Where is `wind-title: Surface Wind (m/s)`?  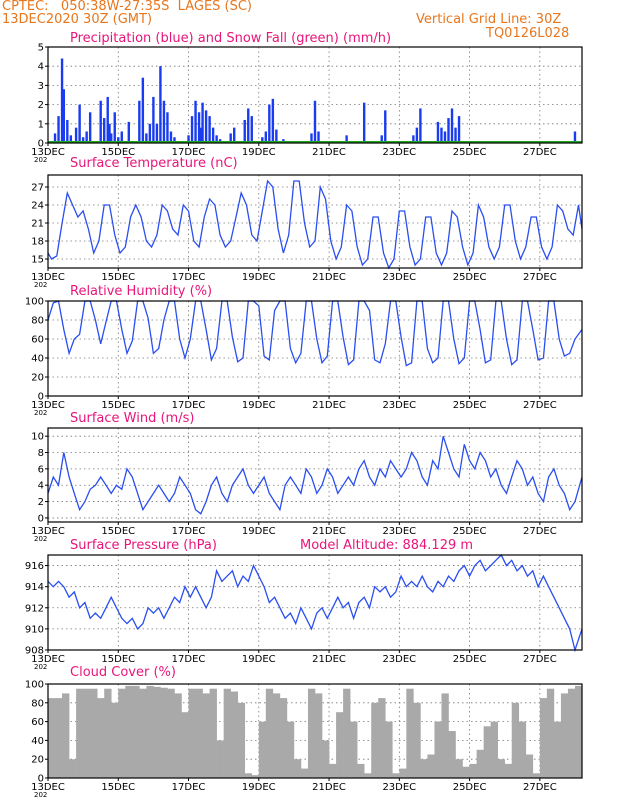 wind-title: Surface Wind (m/s) is located at coordinates (132, 418).